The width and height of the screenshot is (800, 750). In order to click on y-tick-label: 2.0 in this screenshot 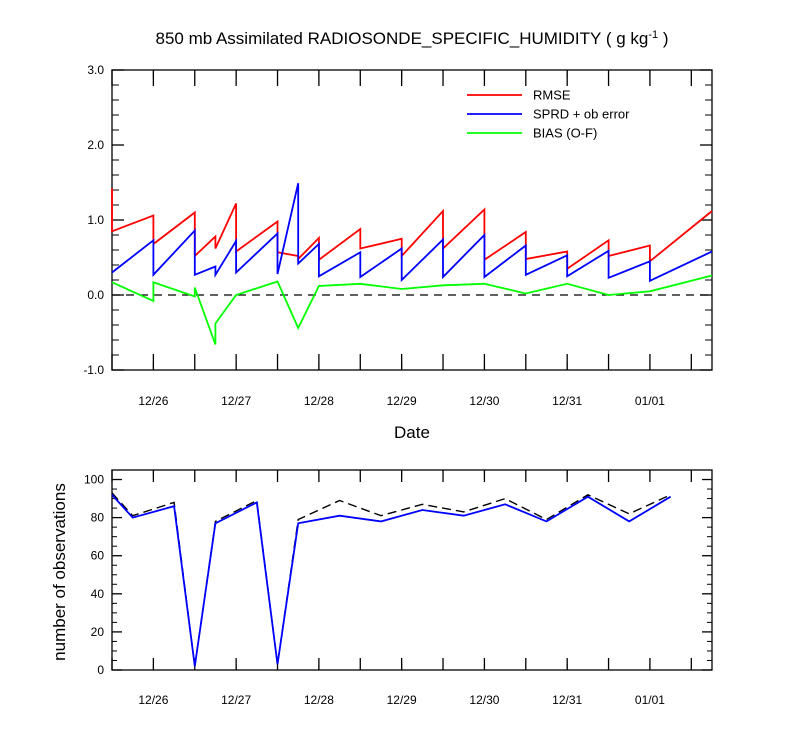, I will do `click(95, 145)`.